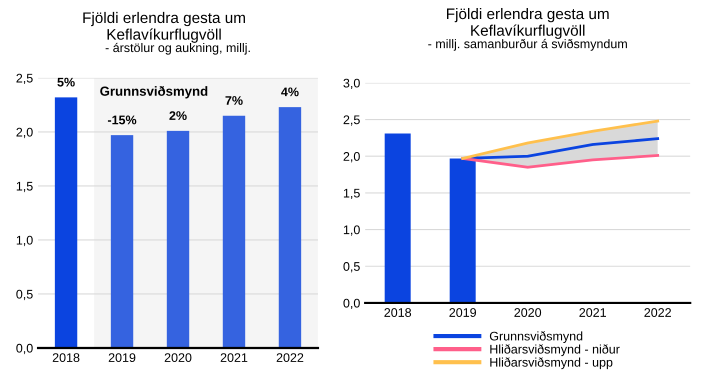 Image resolution: width=705 pixels, height=382 pixels. What do you see at coordinates (122, 120) in the screenshot?
I see `annotation: -15%` at bounding box center [122, 120].